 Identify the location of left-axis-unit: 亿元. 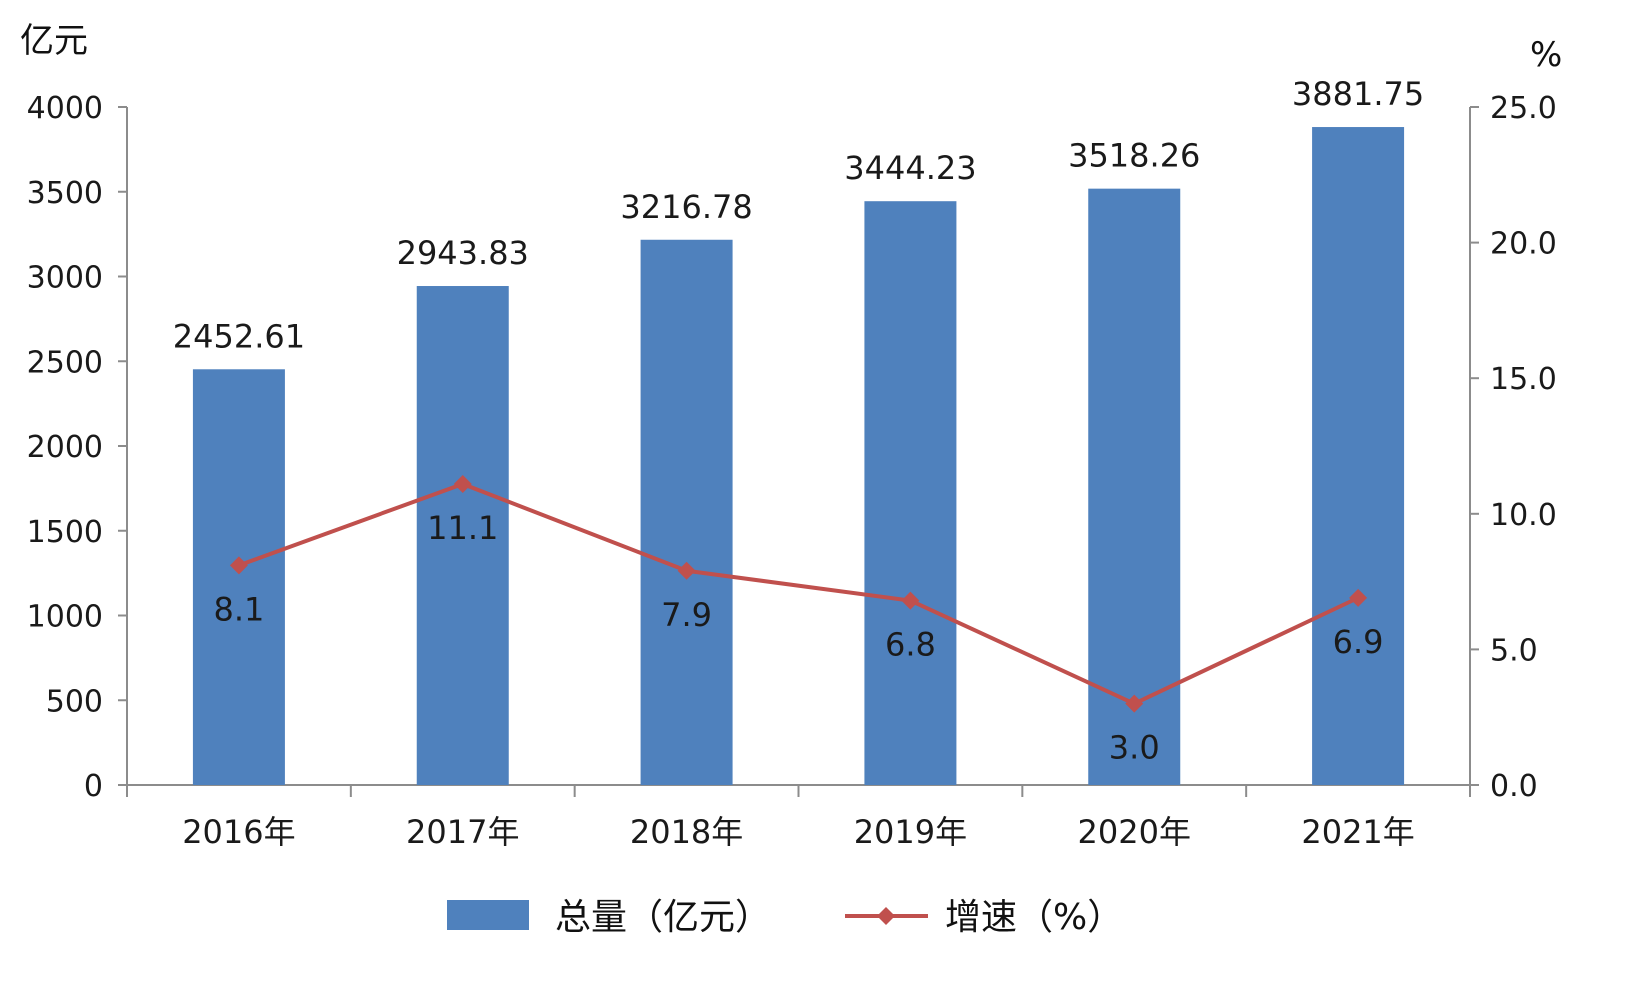
(54, 41).